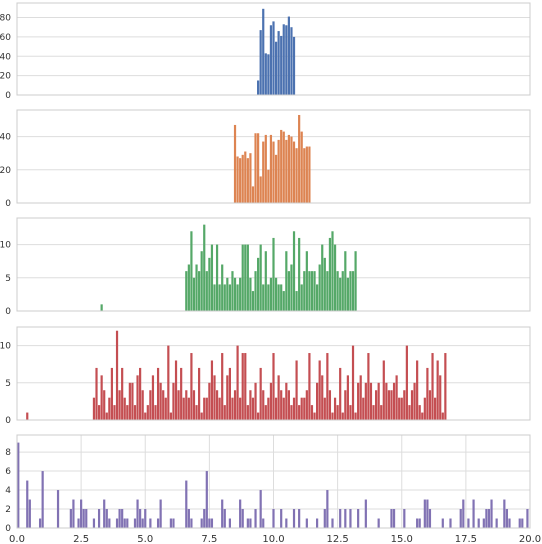 The height and width of the screenshot is (544, 542). Describe the element at coordinates (17, 539) in the screenshot. I see `x-tick-label: 0.0` at that location.